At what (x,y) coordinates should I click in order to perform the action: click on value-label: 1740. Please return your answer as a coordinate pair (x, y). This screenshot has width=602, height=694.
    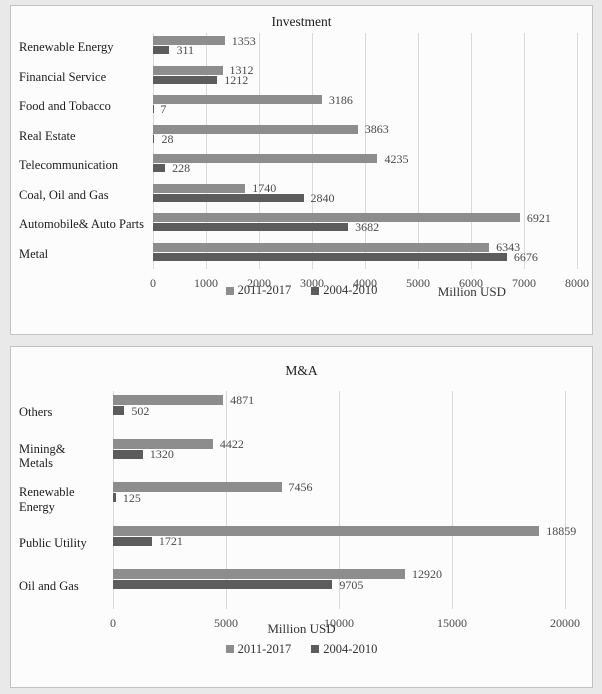
    Looking at the image, I should click on (264, 188).